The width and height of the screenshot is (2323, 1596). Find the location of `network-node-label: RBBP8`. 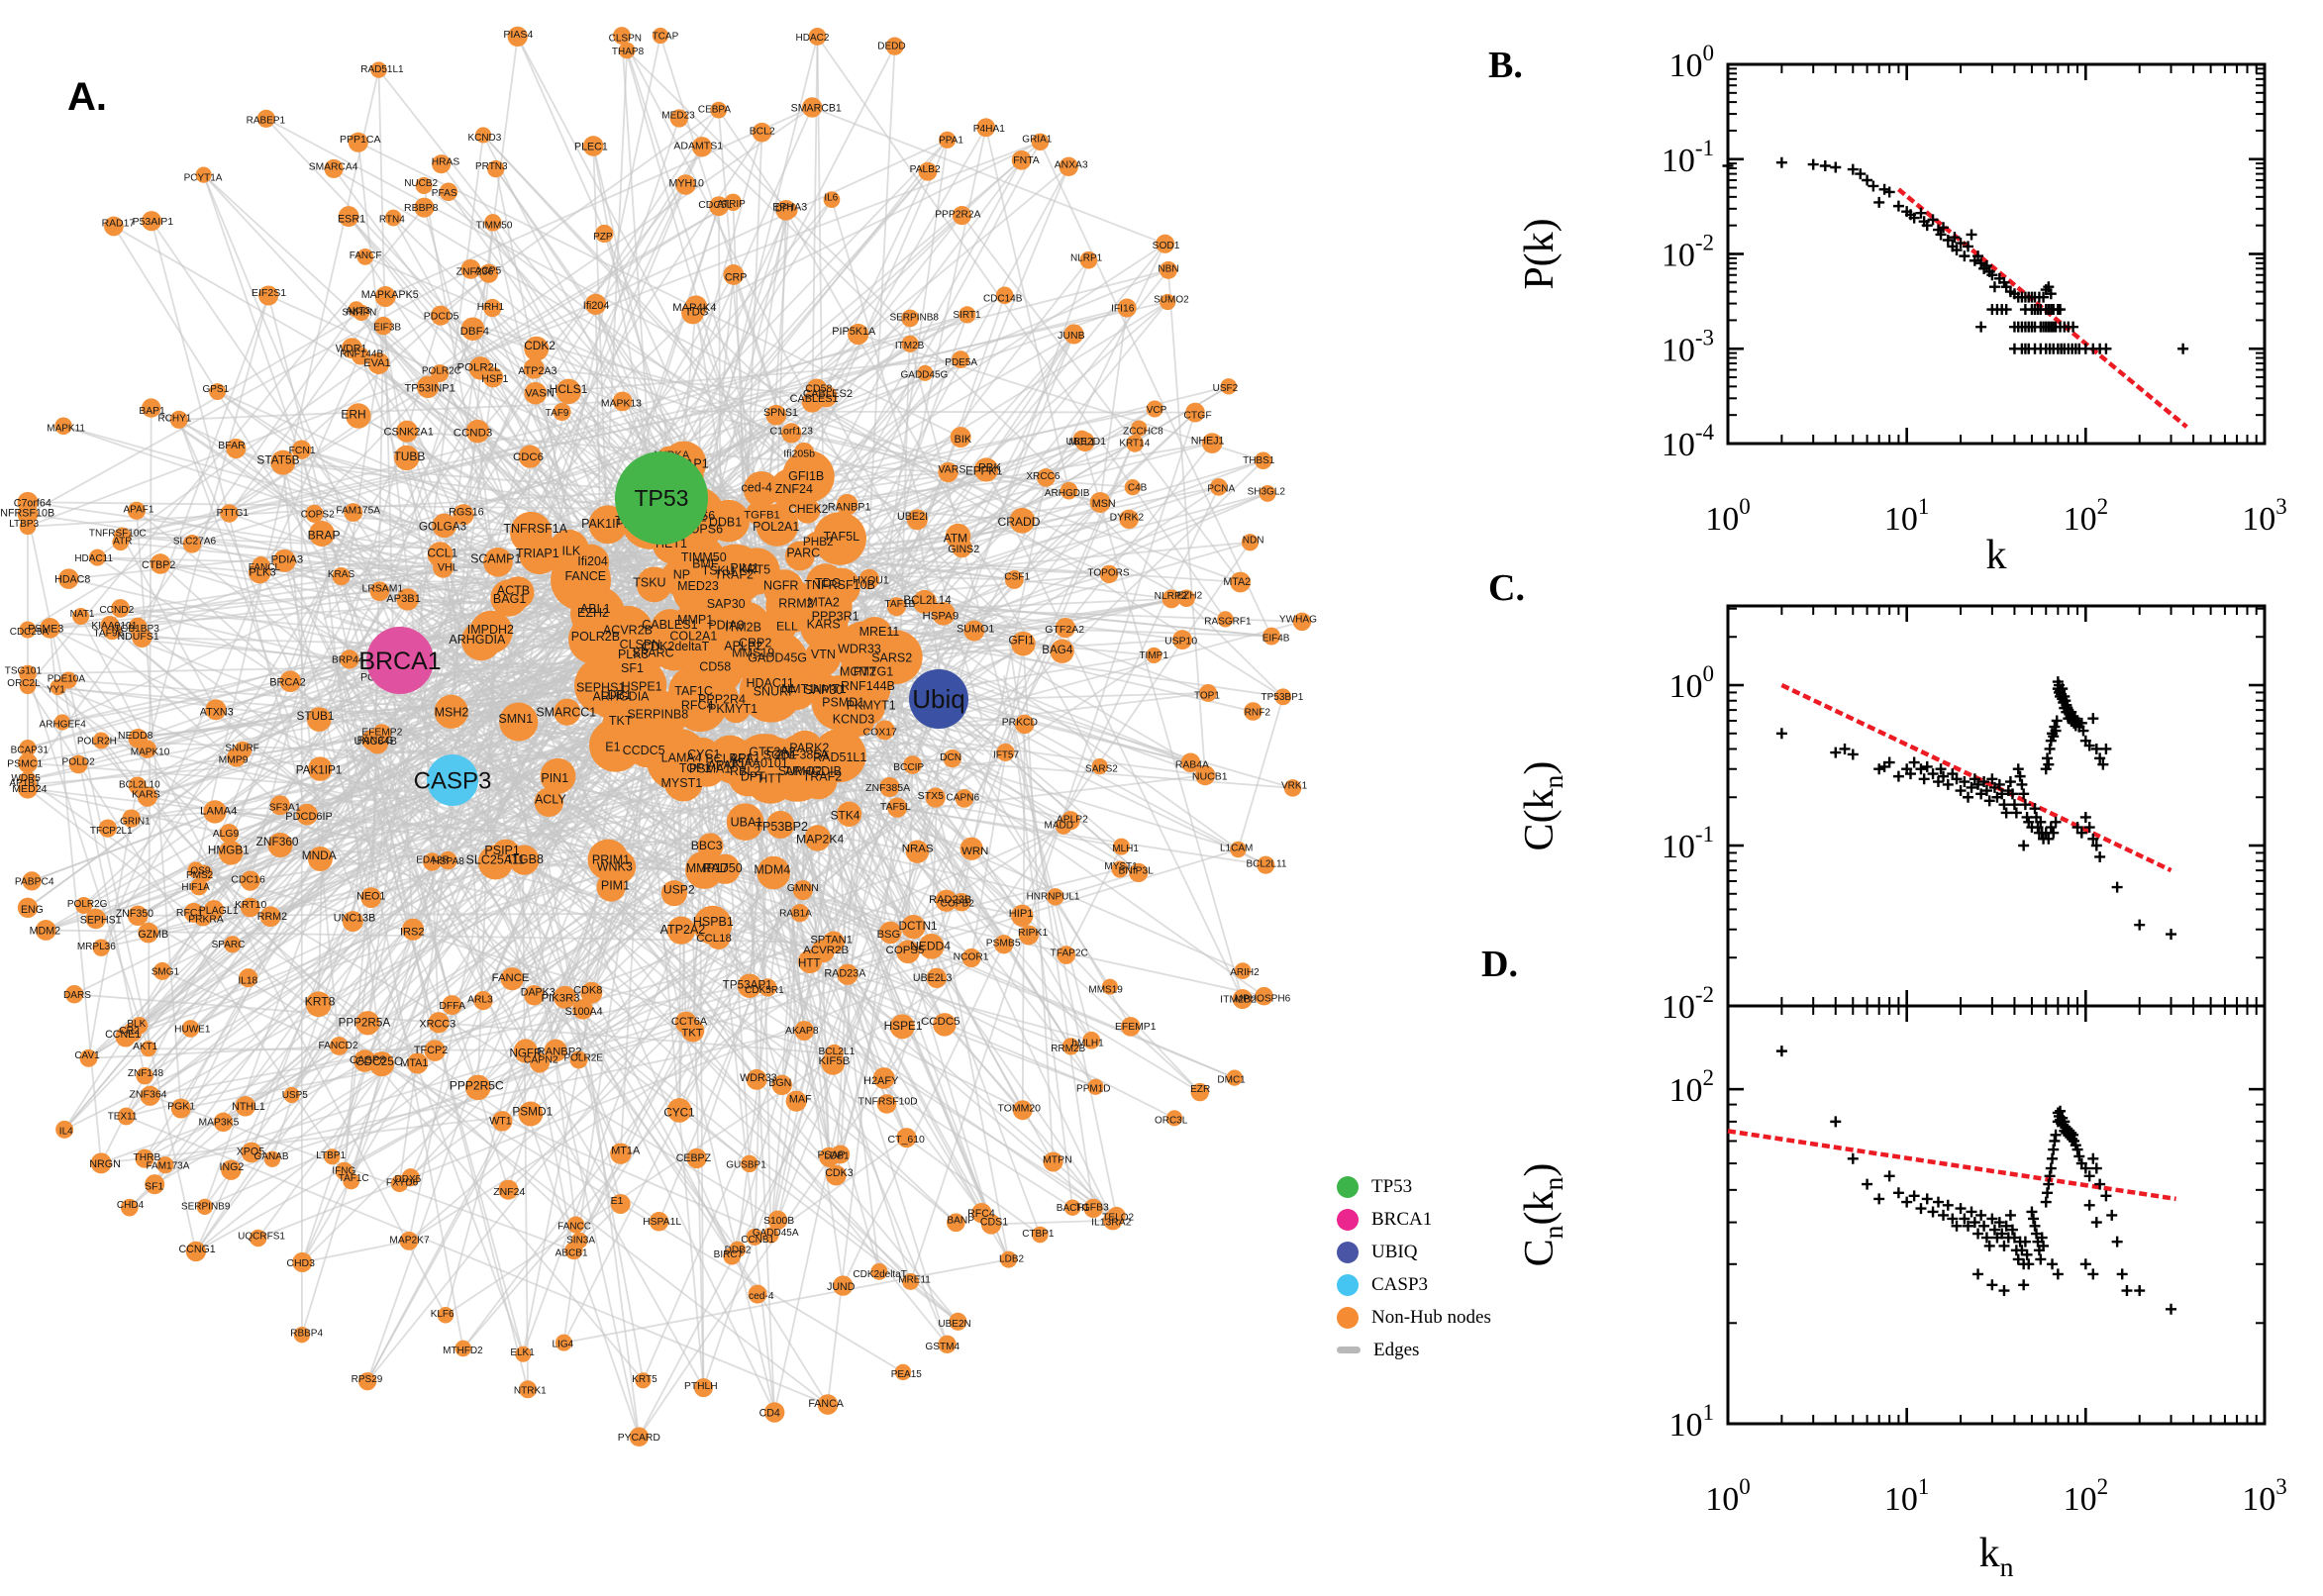

network-node-label: RBBP8 is located at coordinates (421, 208).